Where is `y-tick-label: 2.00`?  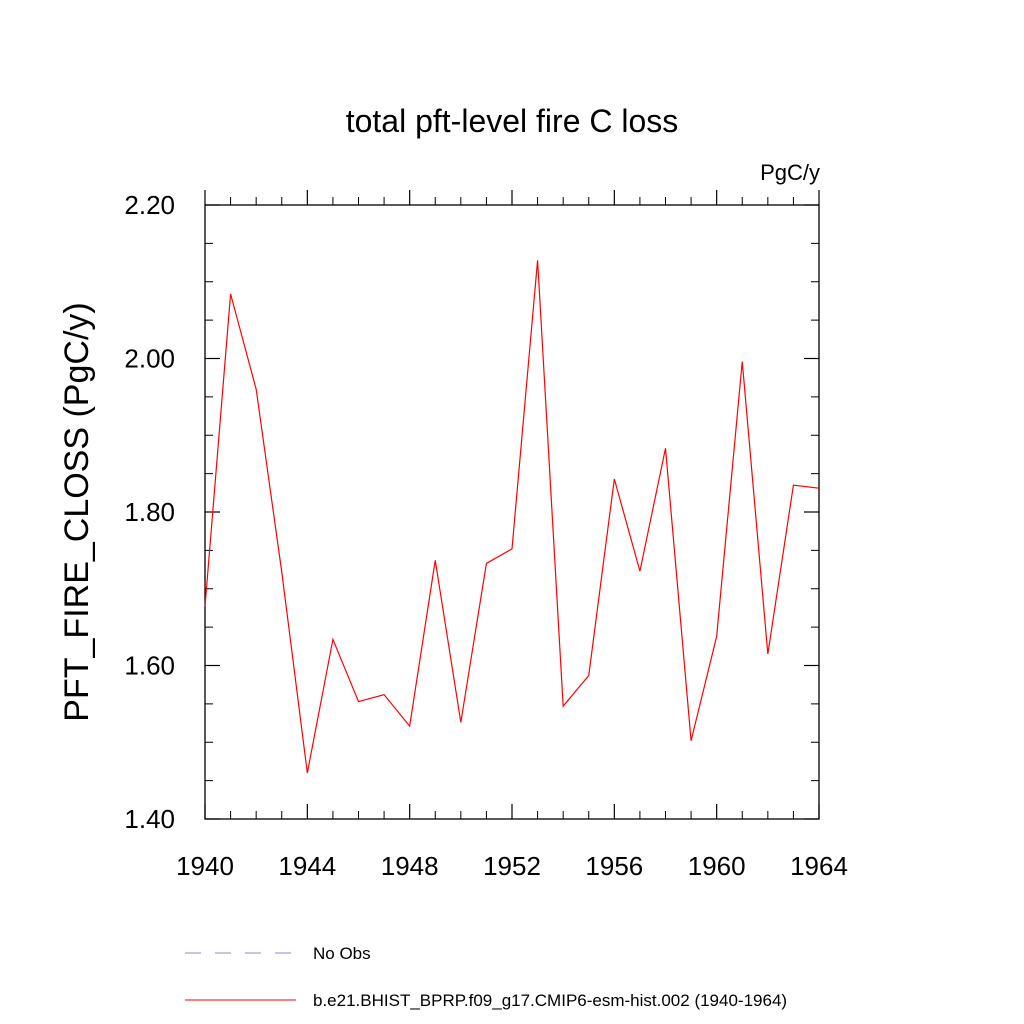
y-tick-label: 2.00 is located at coordinates (149, 359).